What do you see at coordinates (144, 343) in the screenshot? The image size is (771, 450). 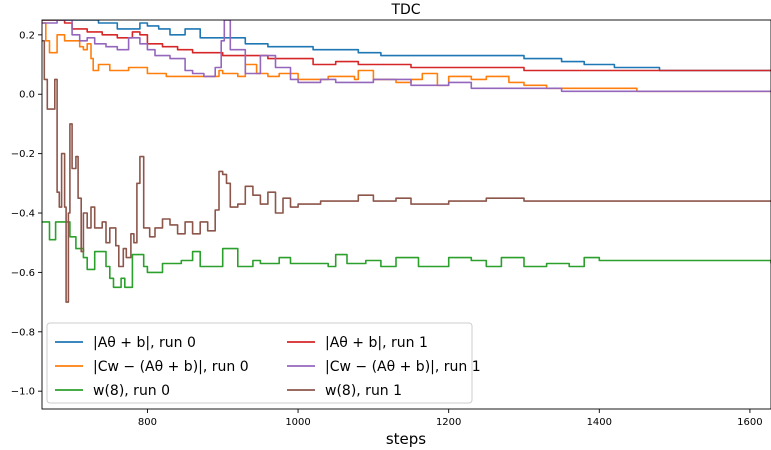 I see `legend-label: |Aθ + b|, run 0` at bounding box center [144, 343].